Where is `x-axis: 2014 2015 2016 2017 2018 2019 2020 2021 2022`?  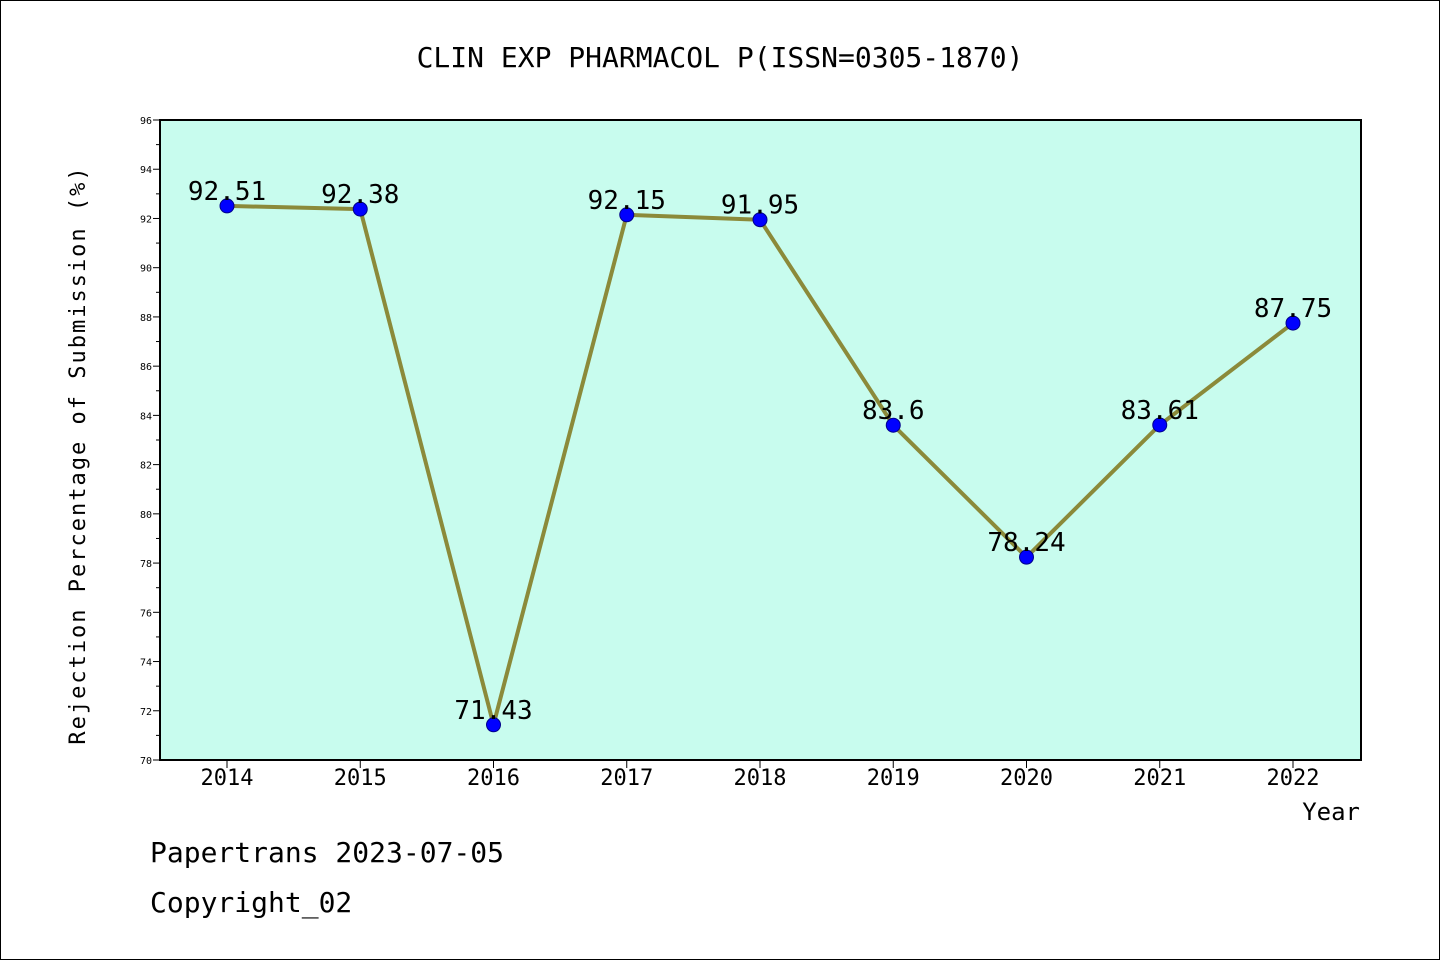 x-axis: 2014 2015 2016 2017 2018 2019 2020 2021 2022 is located at coordinates (760, 775).